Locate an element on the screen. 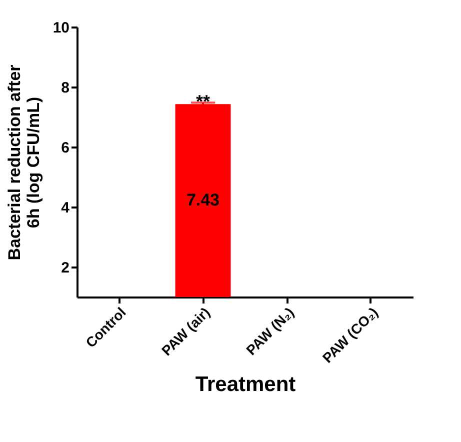 This screenshot has width=461, height=442. annotation: ** is located at coordinates (203, 102).